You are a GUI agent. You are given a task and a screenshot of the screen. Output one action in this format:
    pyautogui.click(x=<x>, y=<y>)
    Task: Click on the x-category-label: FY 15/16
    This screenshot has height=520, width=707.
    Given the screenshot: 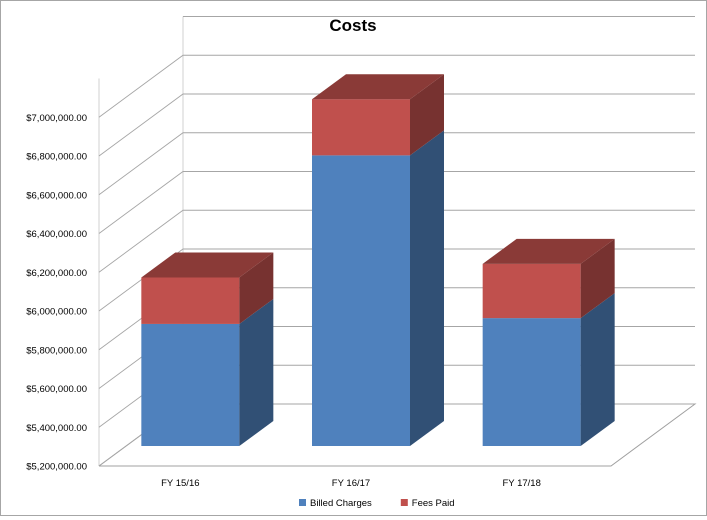 What is the action you would take?
    pyautogui.click(x=180, y=483)
    